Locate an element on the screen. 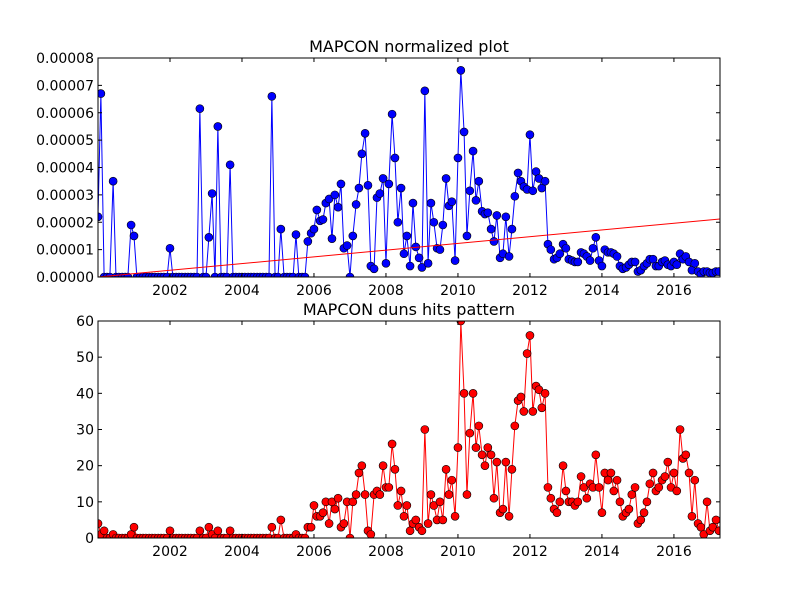 Image resolution: width=800 pixels, height=600 pixels. x-tick-label: 2010 is located at coordinates (458, 552).